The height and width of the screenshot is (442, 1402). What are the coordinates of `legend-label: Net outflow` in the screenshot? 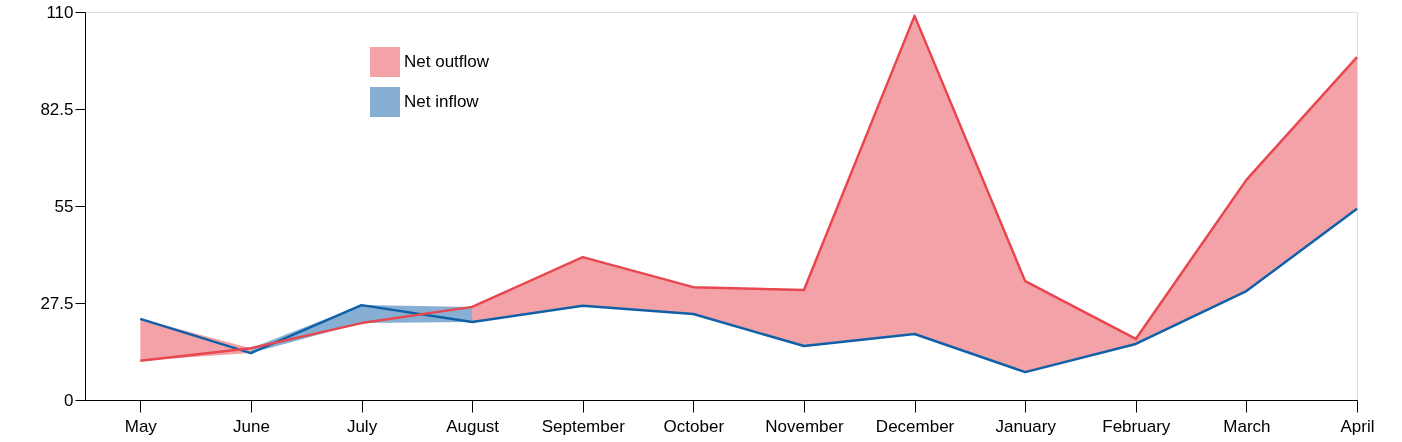 It's located at (447, 61).